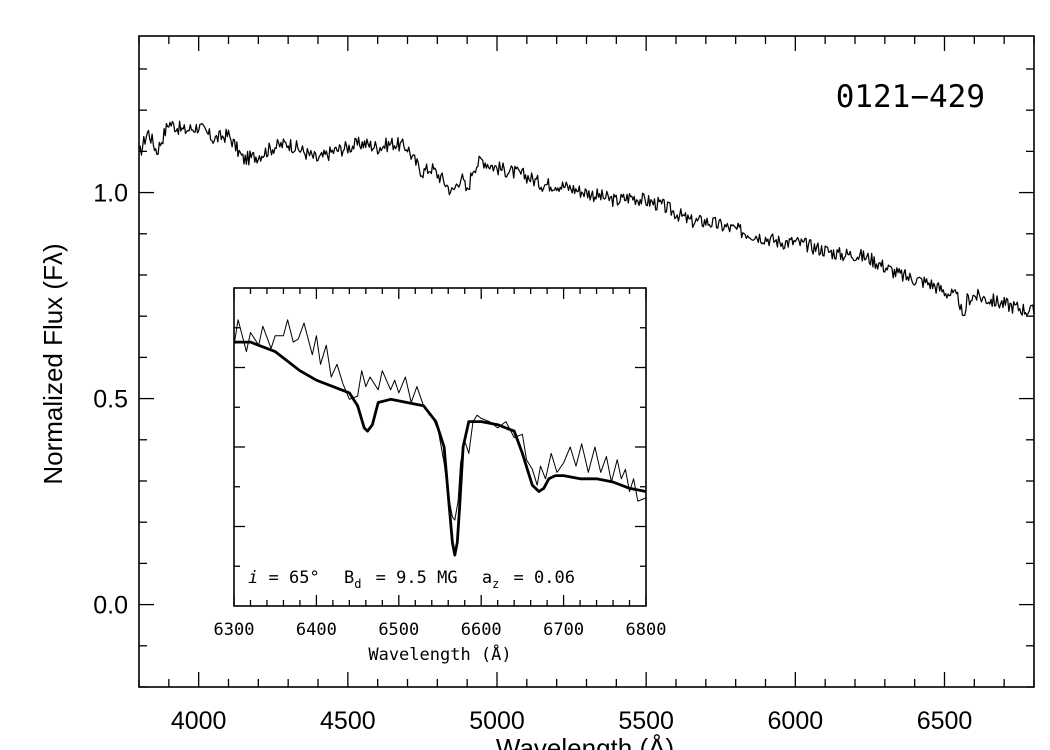 This screenshot has width=1050, height=750. Describe the element at coordinates (53, 363) in the screenshot. I see `y-axis-label: Normalized Flux (Fλ)` at that location.